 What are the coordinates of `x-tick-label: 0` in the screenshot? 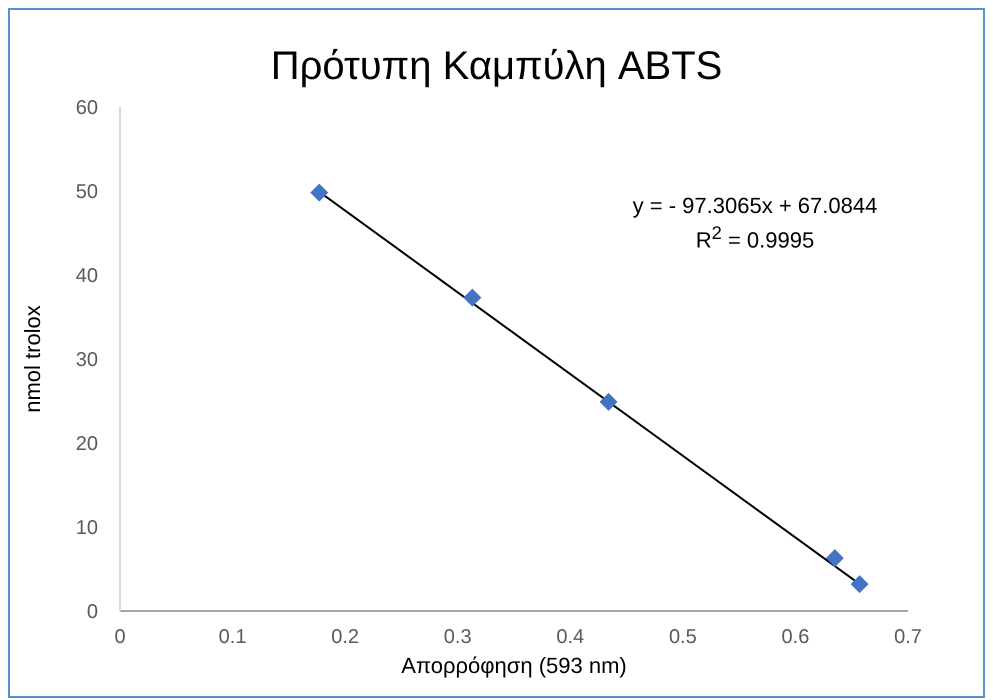 It's located at (120, 637).